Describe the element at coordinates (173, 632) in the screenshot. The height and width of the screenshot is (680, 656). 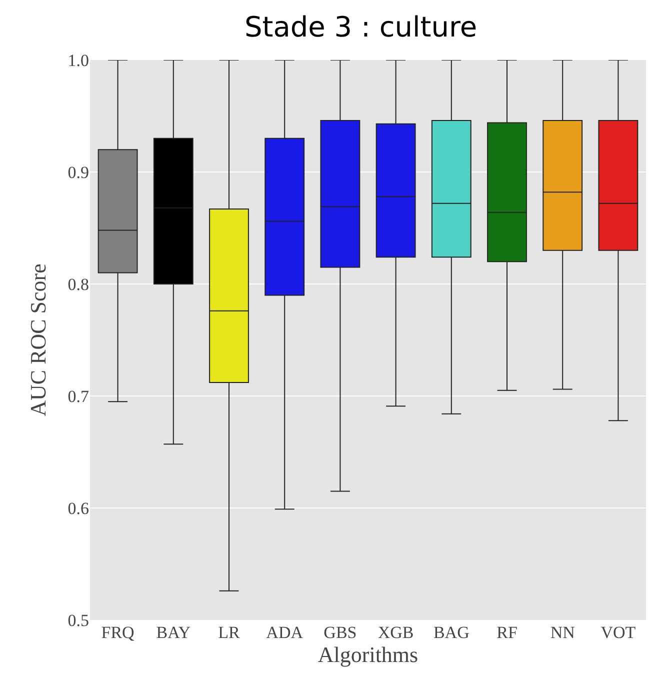
I see `x-tick-label: BAY` at that location.